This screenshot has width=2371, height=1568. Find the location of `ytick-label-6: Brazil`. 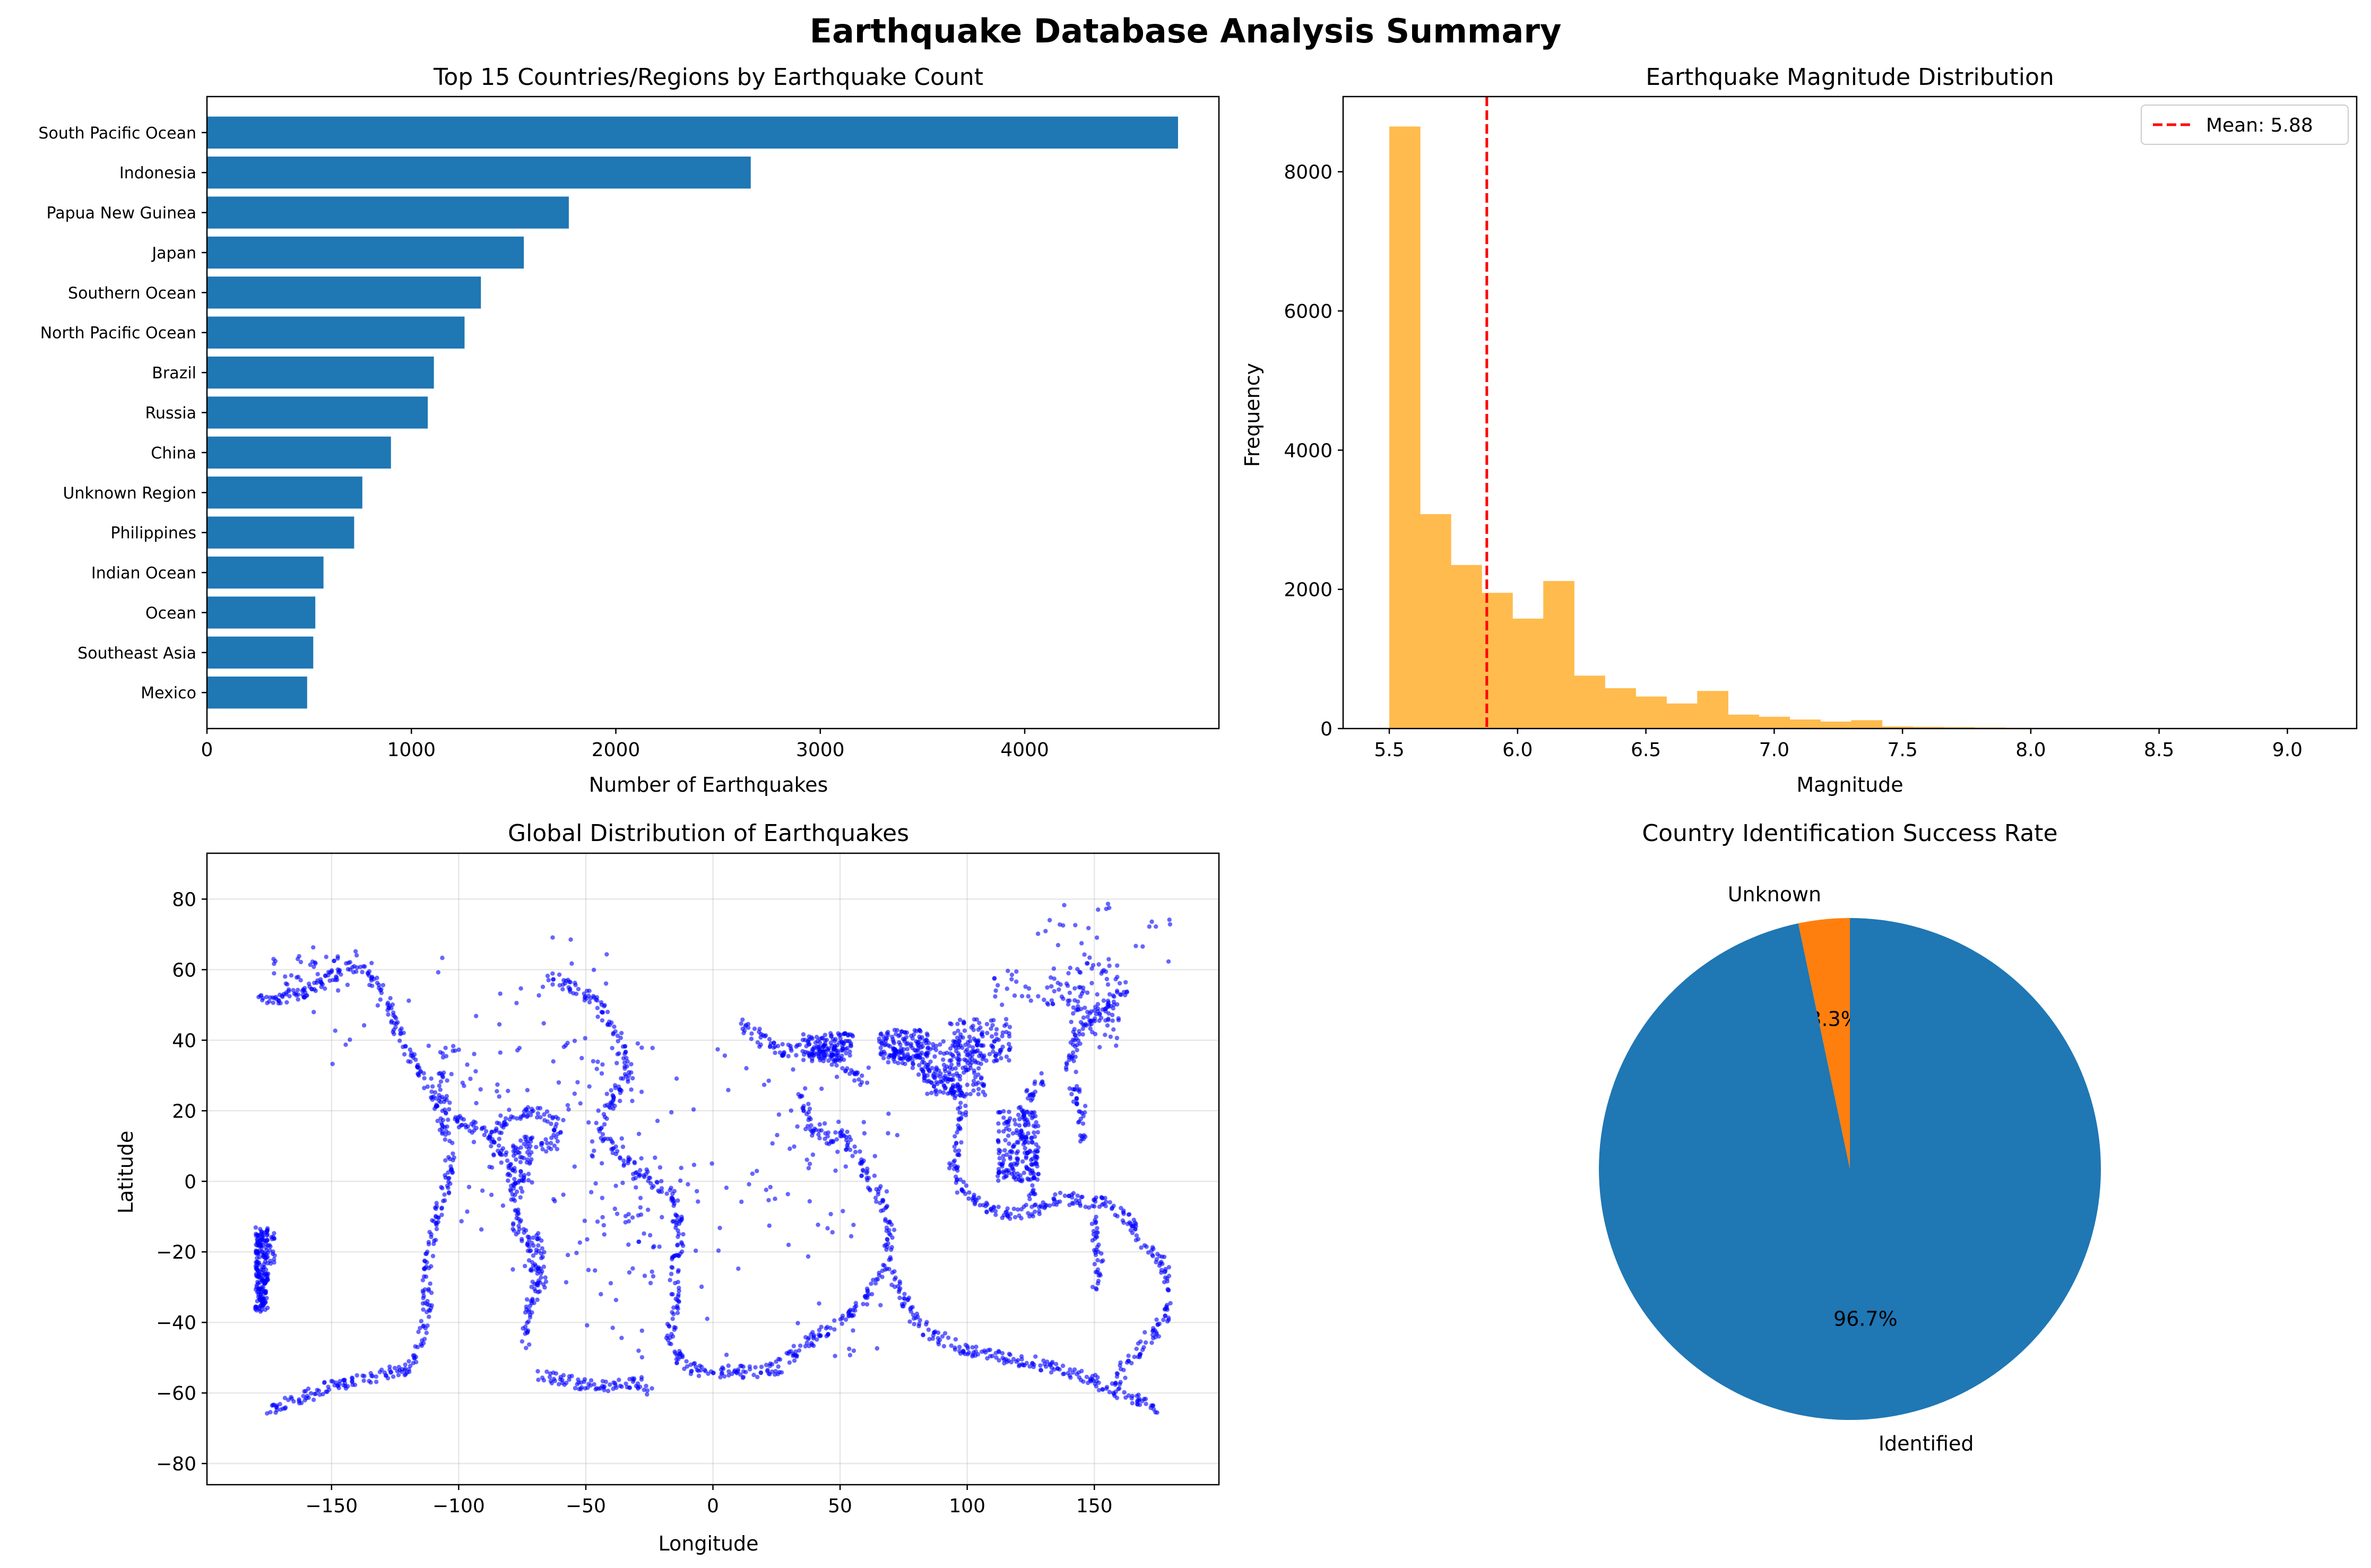

ytick-label-6: Brazil is located at coordinates (174, 373).